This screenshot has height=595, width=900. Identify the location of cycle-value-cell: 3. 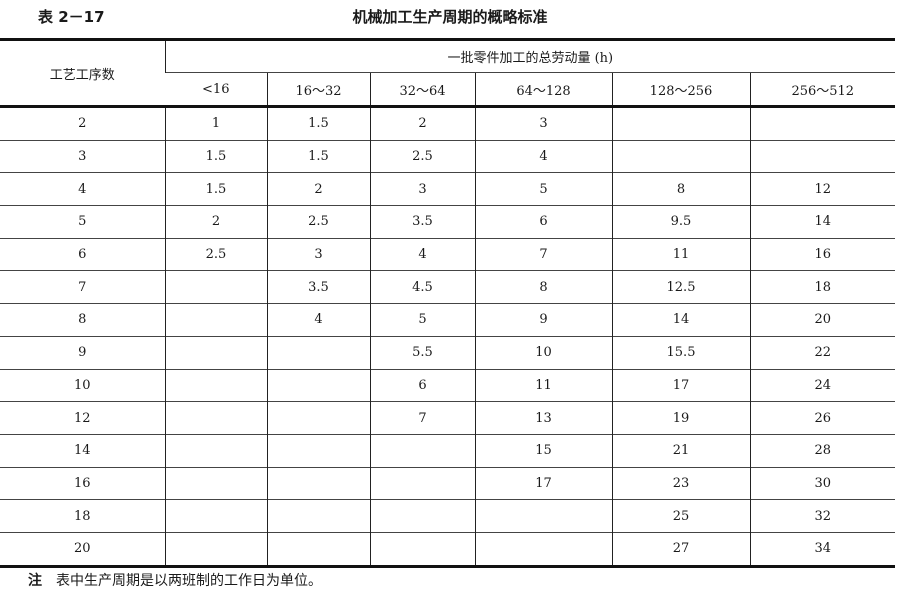
(318, 254).